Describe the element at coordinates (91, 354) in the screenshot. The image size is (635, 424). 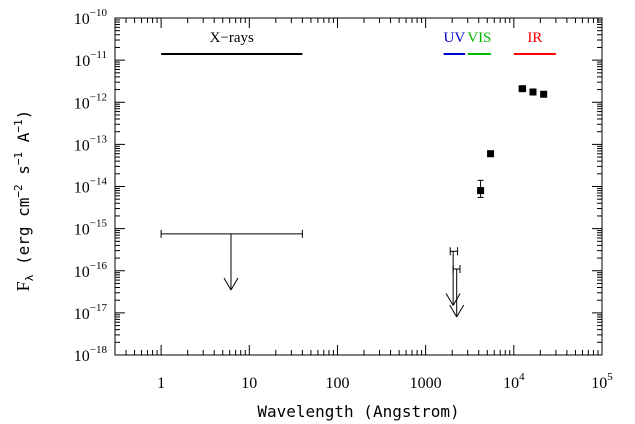
I see `y-tick-label: 10−18` at that location.